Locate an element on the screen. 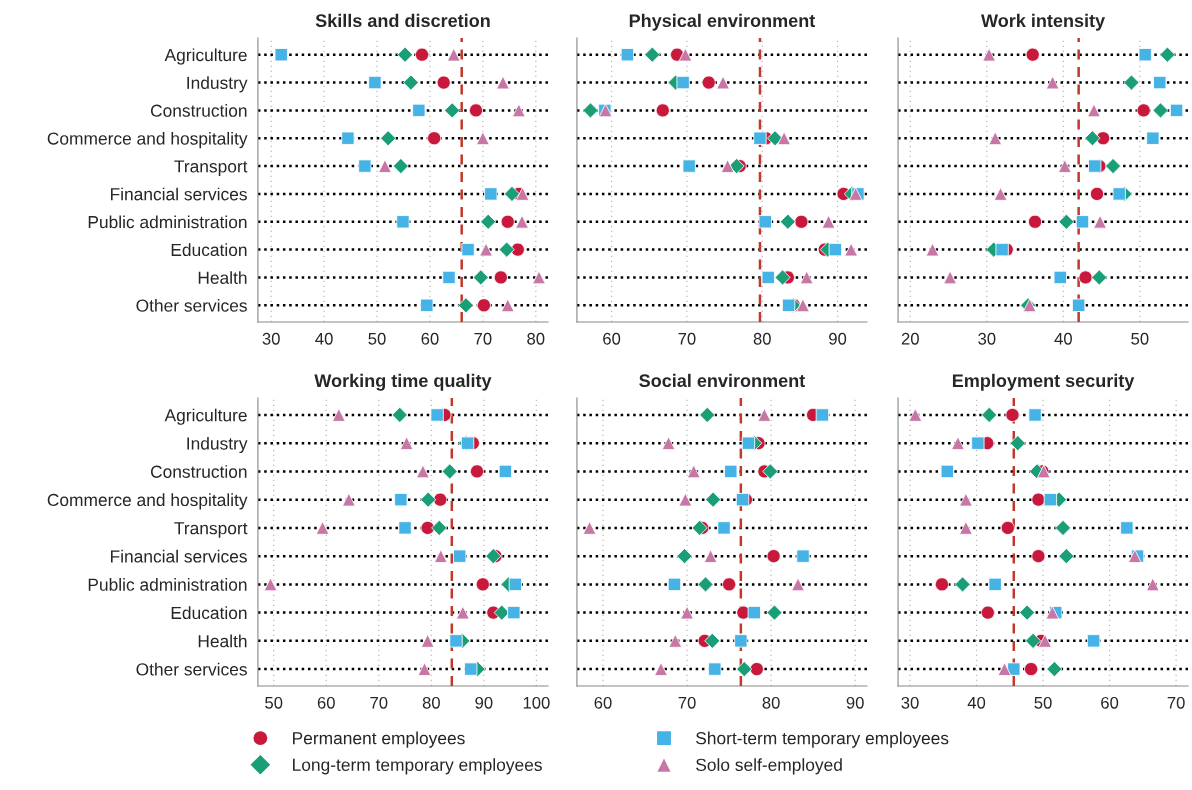 Image resolution: width=1192 pixels, height=790 pixels. chart-title: Work intensity is located at coordinates (1043, 22).